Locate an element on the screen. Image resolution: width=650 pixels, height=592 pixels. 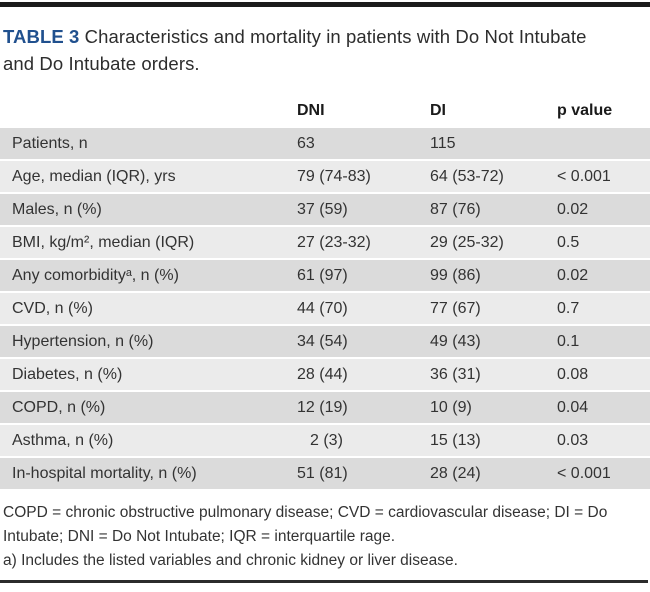
row-label: Diabetes, n (%) is located at coordinates (148, 375).